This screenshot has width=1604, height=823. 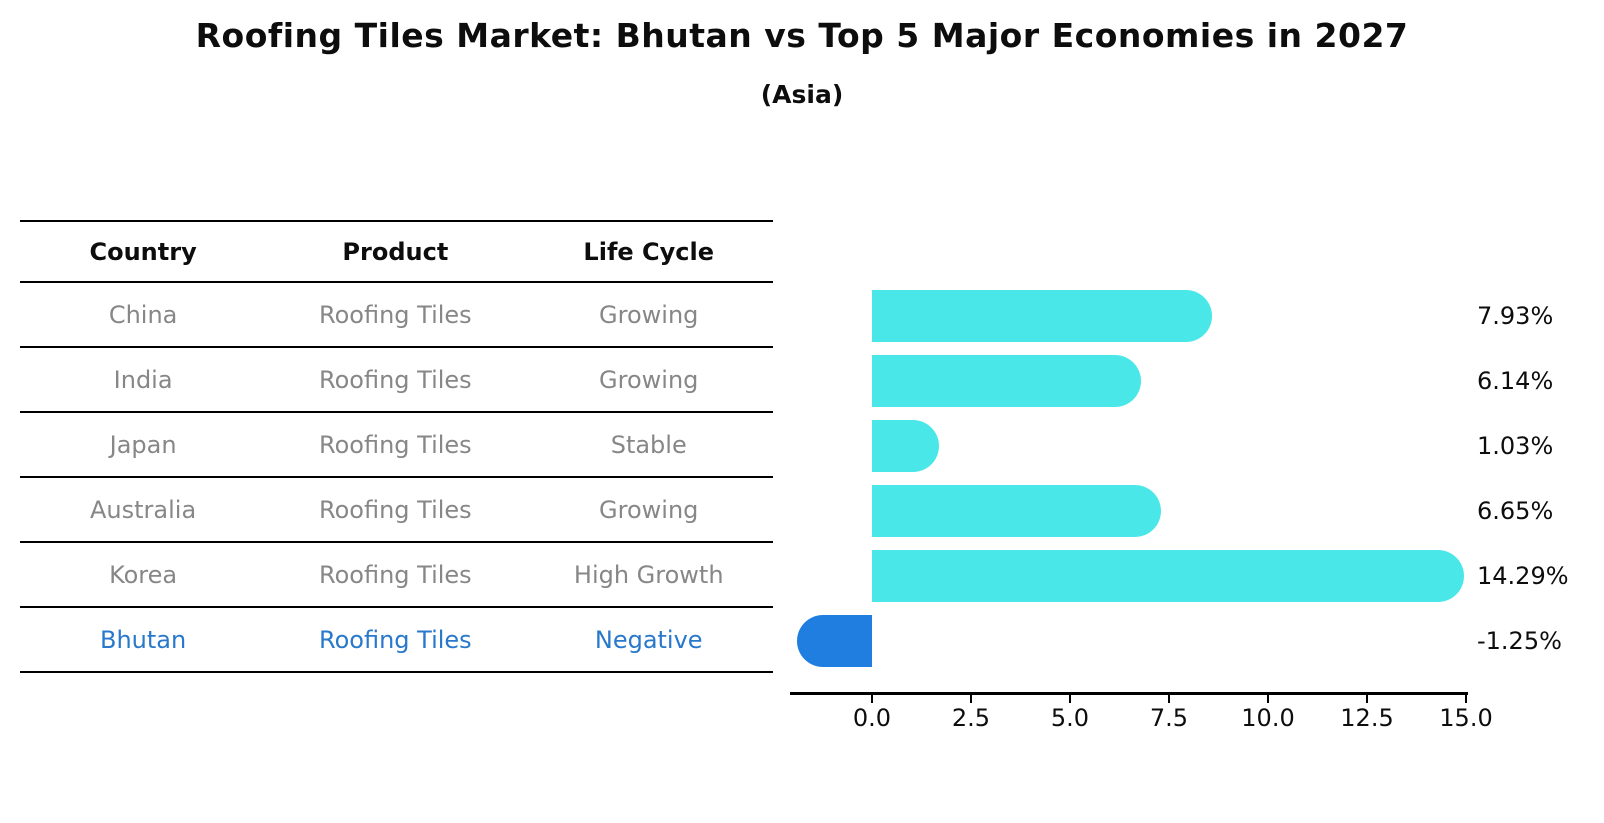 I want to click on table-row: Korea Roofing Tiles High Growth, so click(x=396, y=575).